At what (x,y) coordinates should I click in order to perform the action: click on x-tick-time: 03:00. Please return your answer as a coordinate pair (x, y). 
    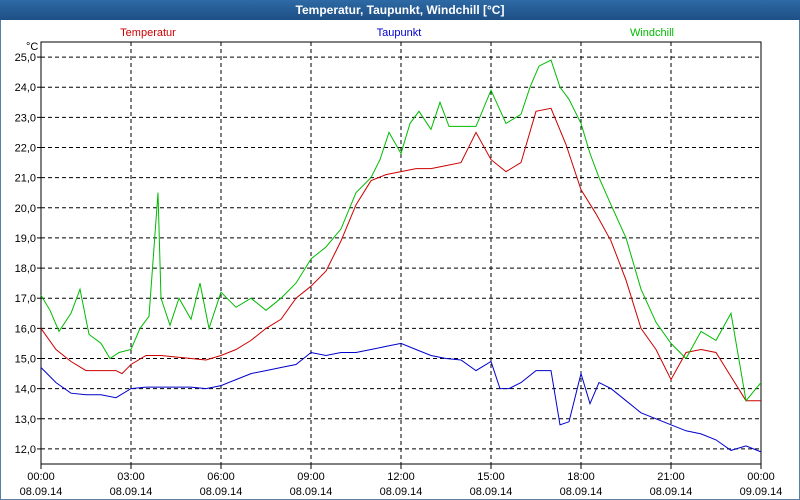
    Looking at the image, I should click on (131, 477).